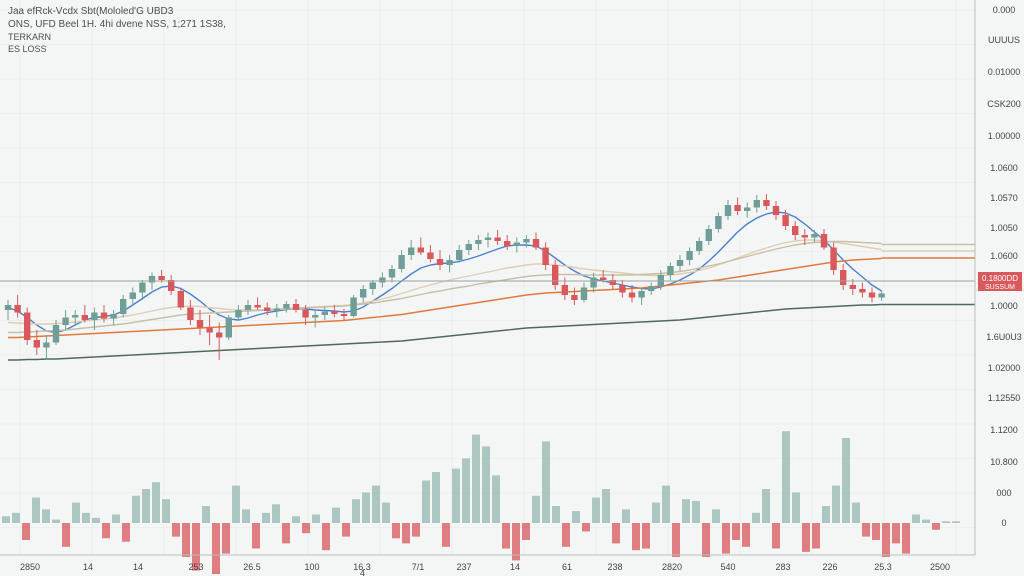  I want to click on x-tick-label: 253, so click(195, 567).